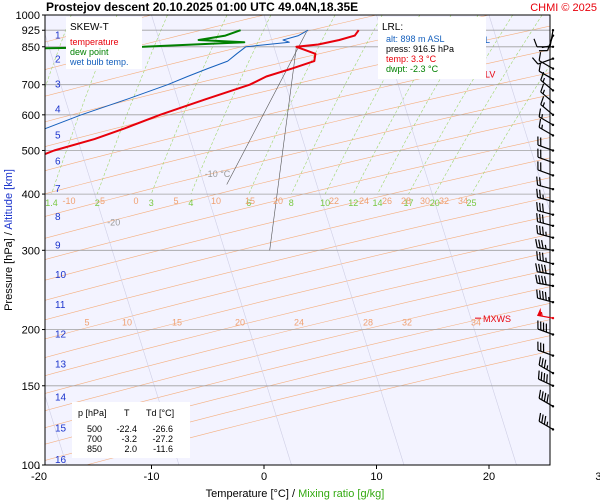  What do you see at coordinates (89, 52) in the screenshot?
I see `legend-dew-point: dew point` at bounding box center [89, 52].